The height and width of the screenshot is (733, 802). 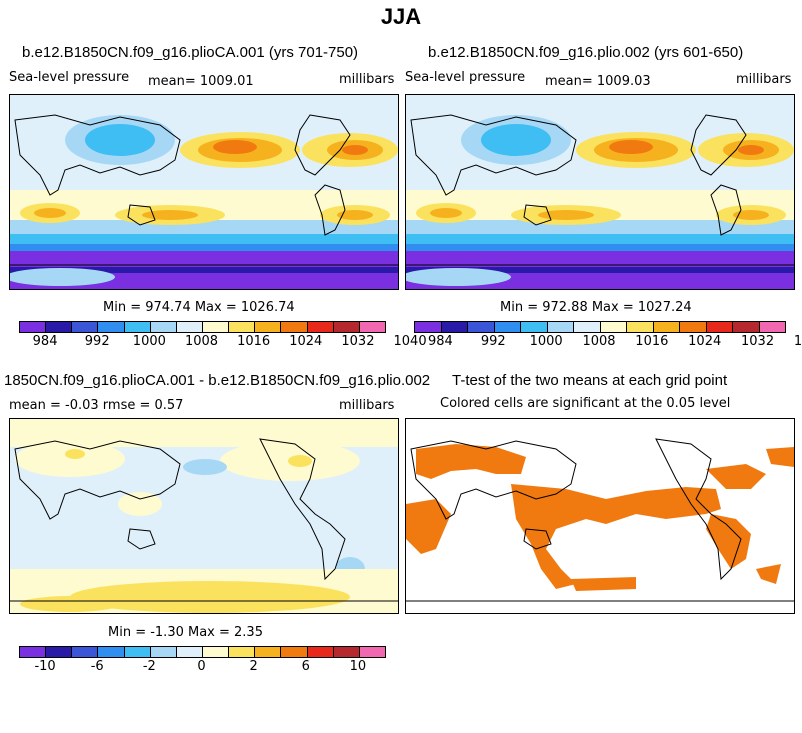 I want to click on panel4-map, so click(x=600, y=516).